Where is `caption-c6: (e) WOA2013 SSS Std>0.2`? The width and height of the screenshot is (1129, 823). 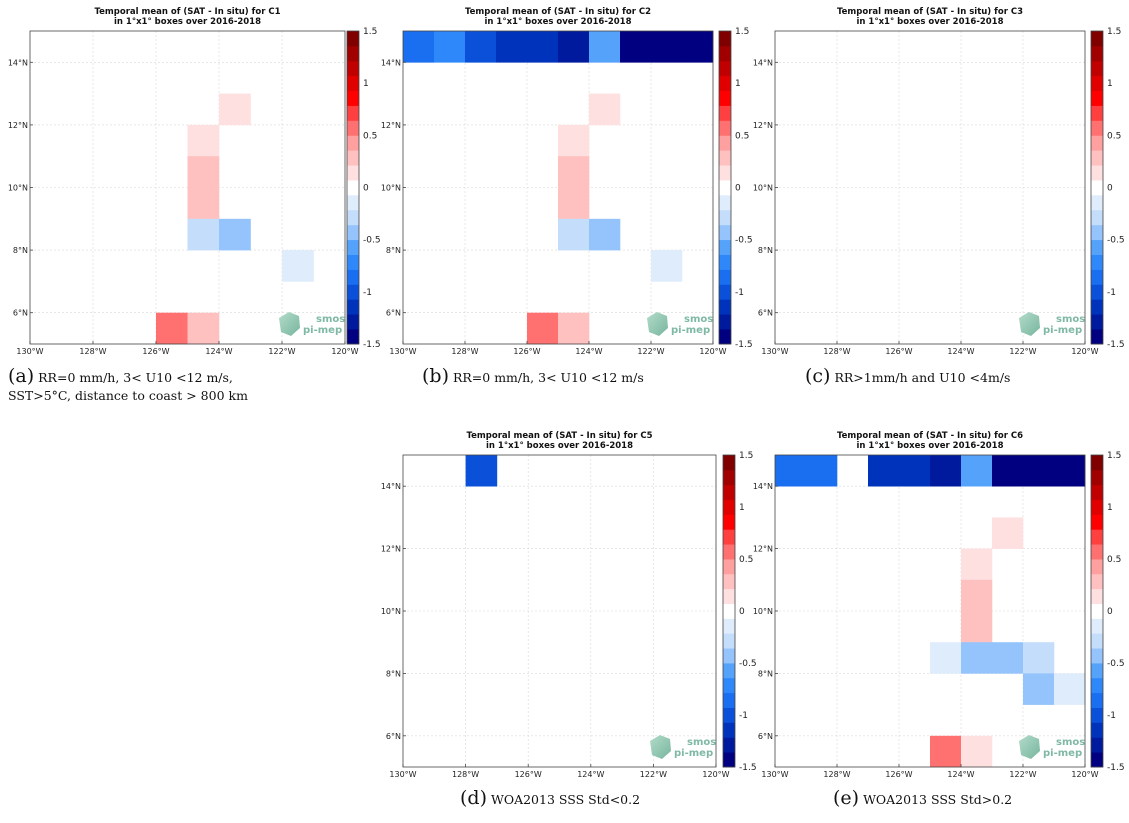
caption-c6: (e) WOA2013 SSS Std>0.2 is located at coordinates (981, 799).